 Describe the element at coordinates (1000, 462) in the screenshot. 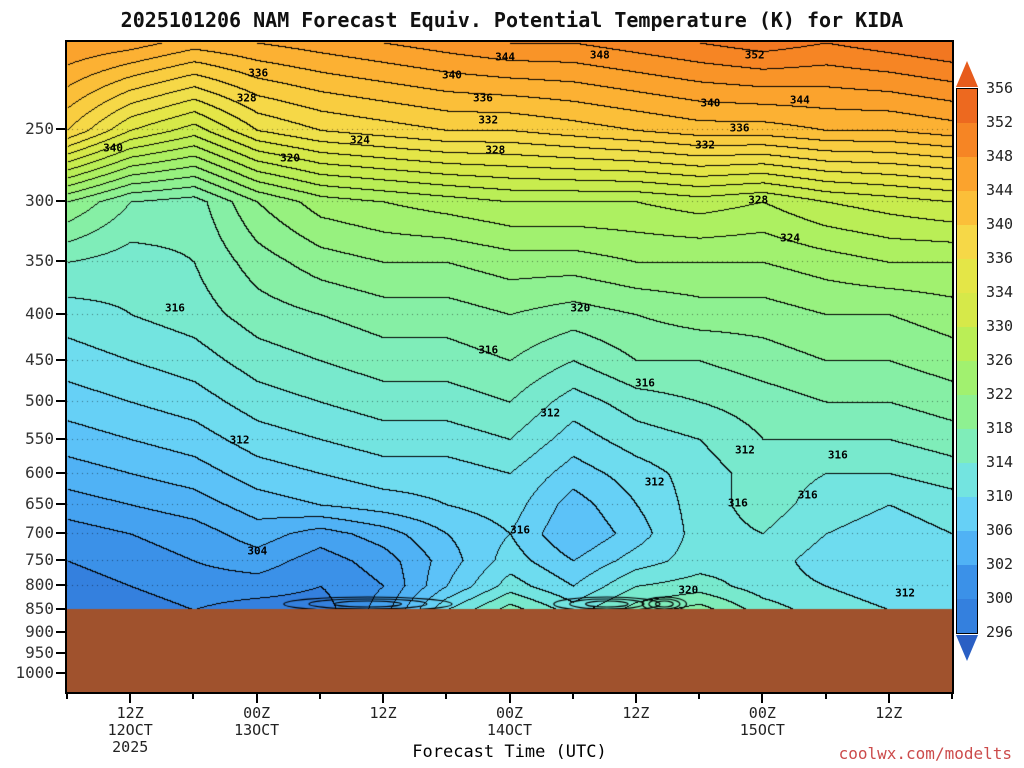

I see `colorbar-tick-label: 314` at that location.